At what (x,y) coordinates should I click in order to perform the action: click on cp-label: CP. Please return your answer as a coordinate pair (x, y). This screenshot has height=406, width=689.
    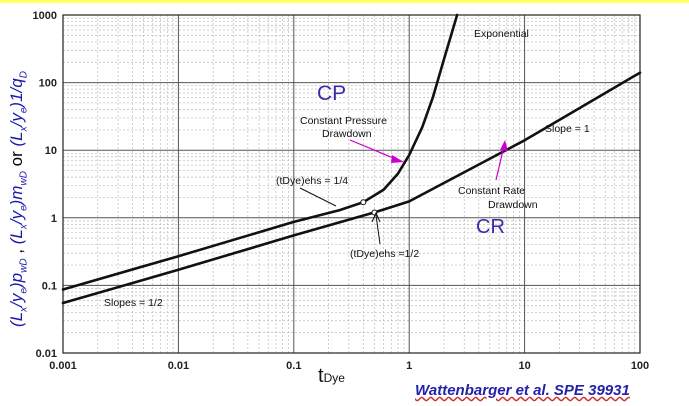
    Looking at the image, I should click on (332, 93).